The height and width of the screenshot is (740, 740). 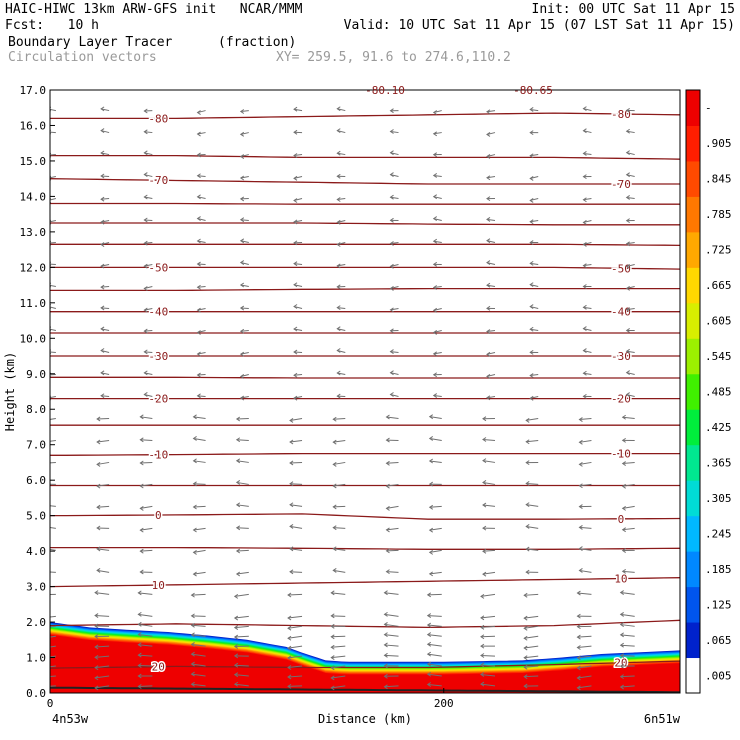 I want to click on colorbar-label: .305, so click(x=718, y=498).